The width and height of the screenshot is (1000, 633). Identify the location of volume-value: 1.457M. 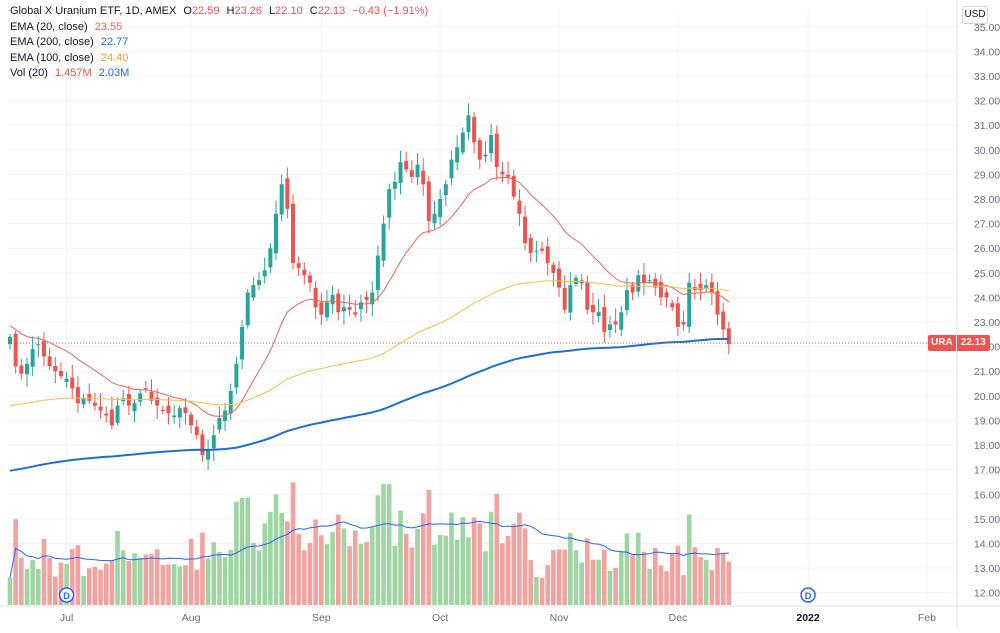
(73, 73).